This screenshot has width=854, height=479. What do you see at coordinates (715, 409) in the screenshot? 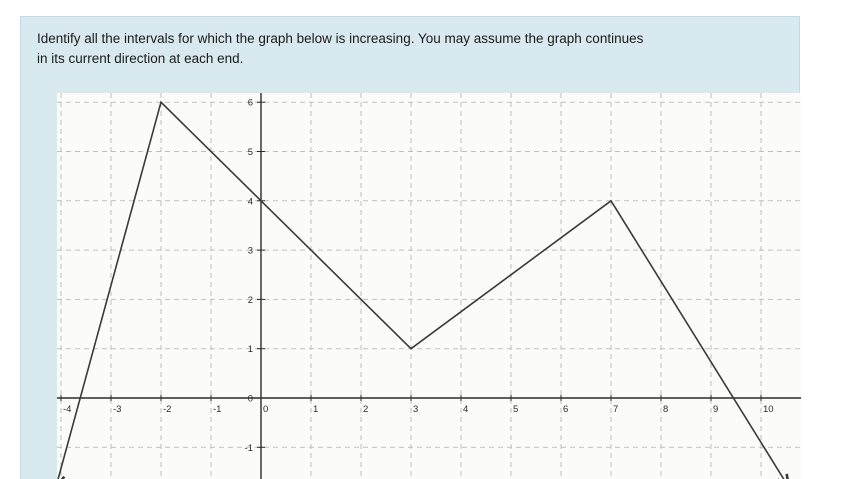
I see `svg-text: 9` at bounding box center [715, 409].